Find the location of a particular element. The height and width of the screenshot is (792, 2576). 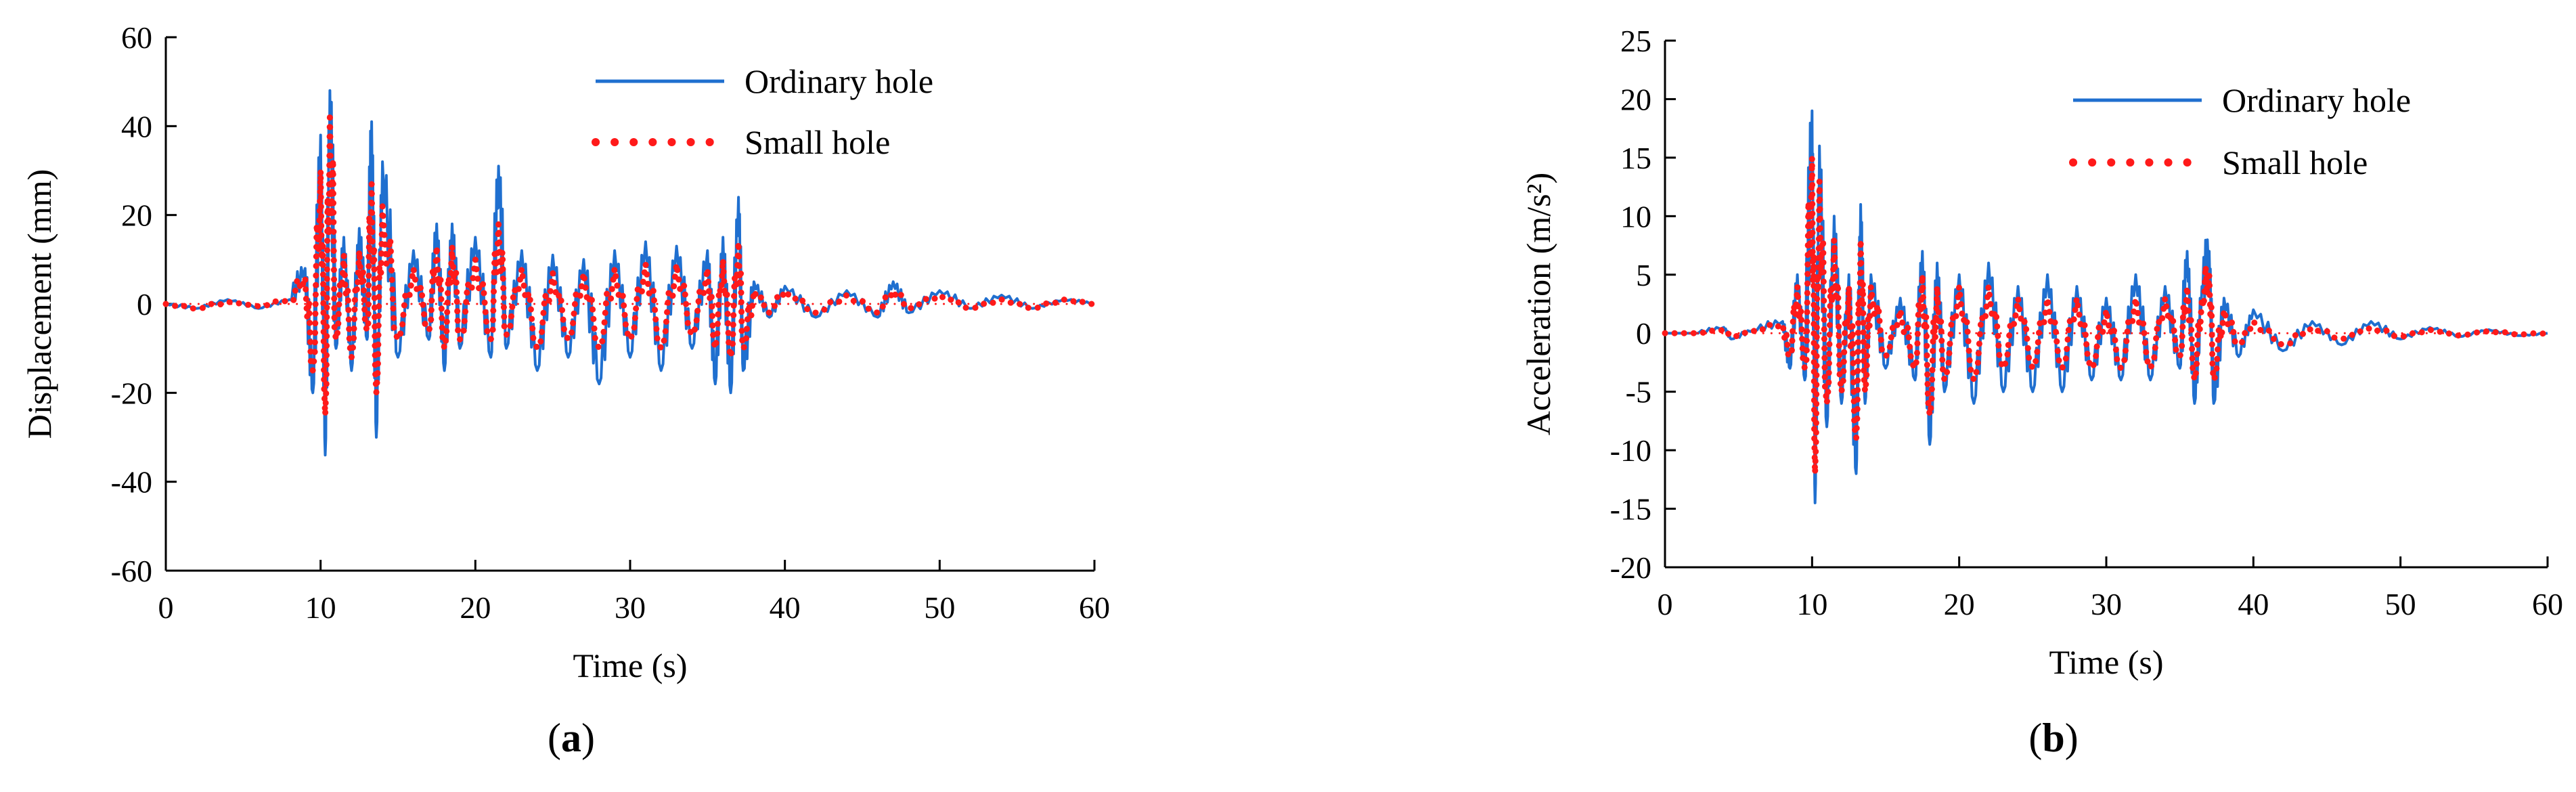

panel-label: (b) is located at coordinates (2053, 738).